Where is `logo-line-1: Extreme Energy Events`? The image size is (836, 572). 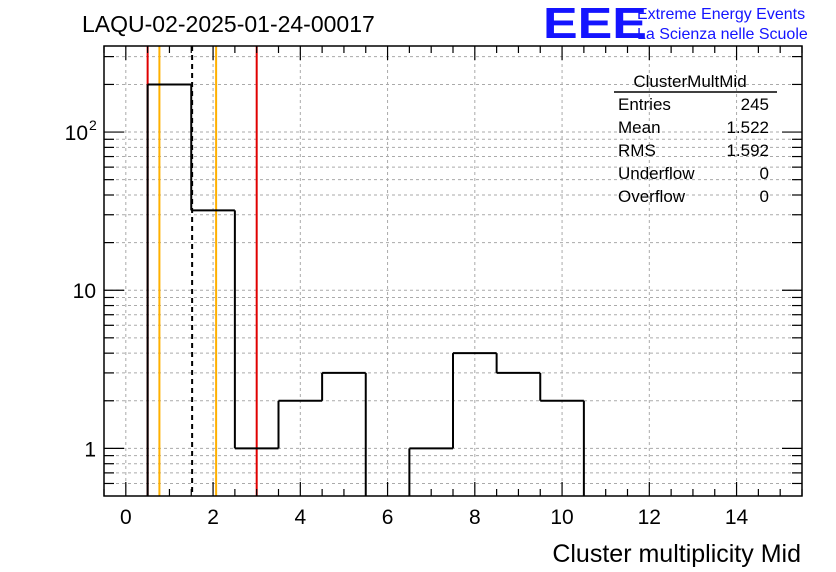 logo-line-1: Extreme Energy Events is located at coordinates (721, 14).